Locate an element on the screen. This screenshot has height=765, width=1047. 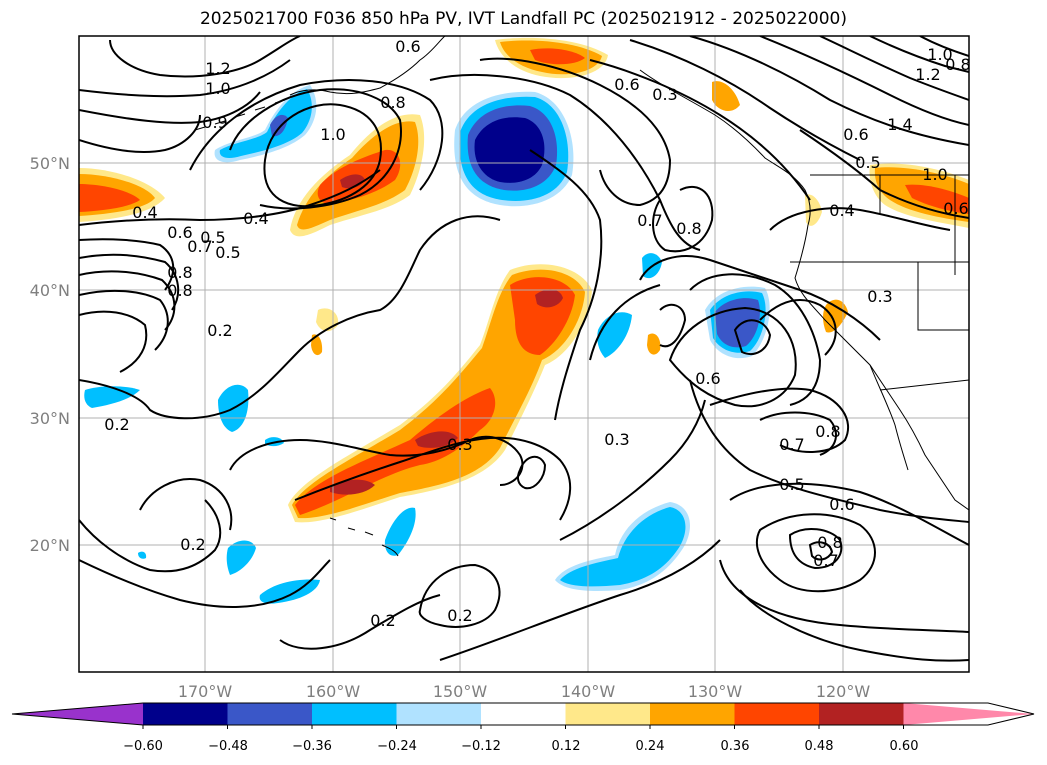
lon-tick-label: 130°W is located at coordinates (715, 691).